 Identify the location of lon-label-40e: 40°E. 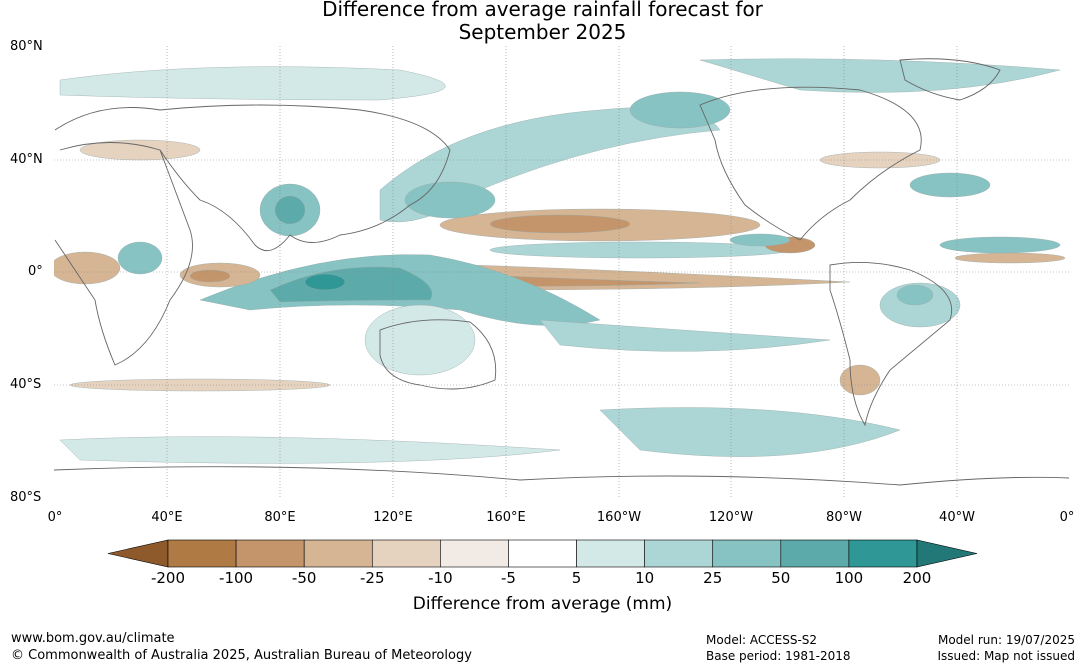
(167, 517).